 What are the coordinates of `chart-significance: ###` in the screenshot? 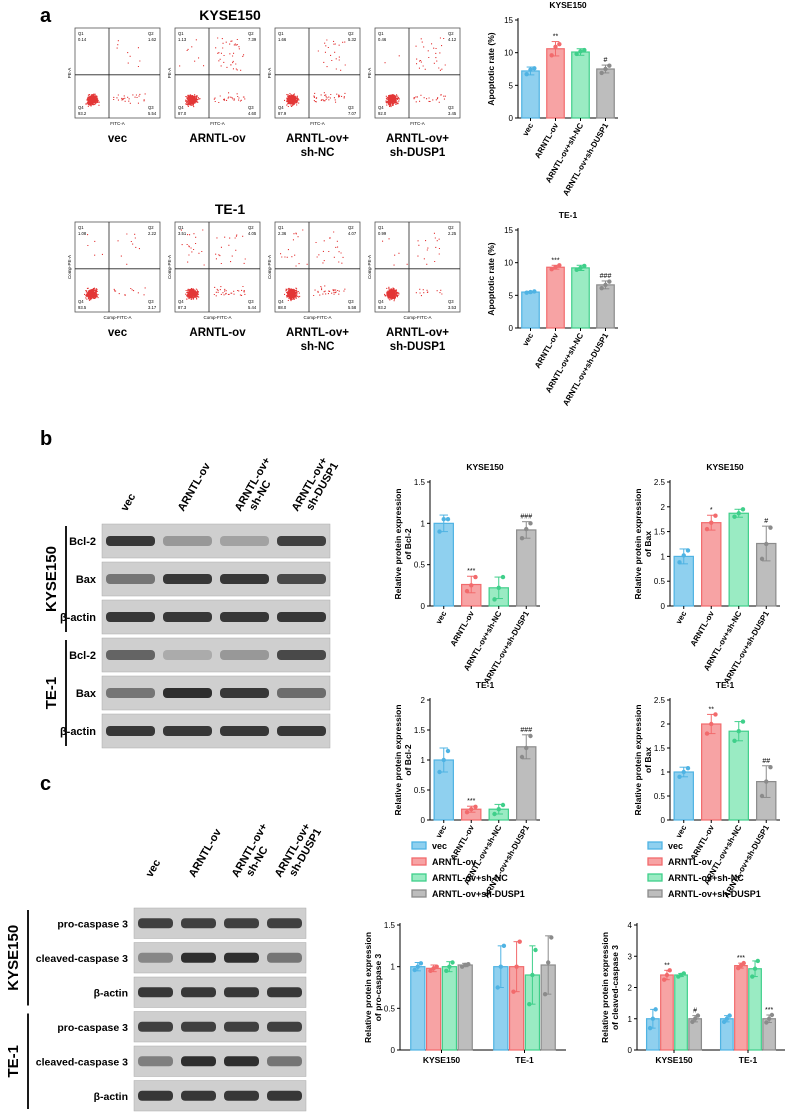 It's located at (526, 517).